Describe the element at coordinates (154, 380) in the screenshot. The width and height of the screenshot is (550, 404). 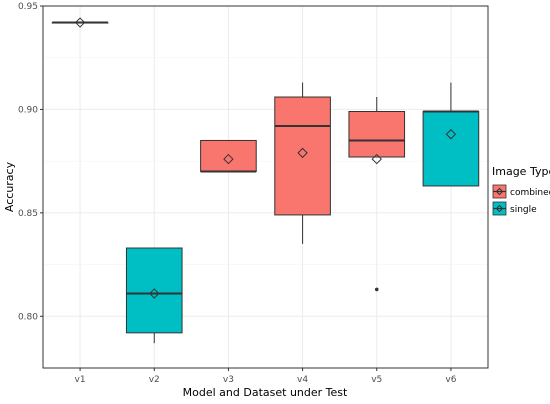
I see `x-tick-label: v2` at that location.